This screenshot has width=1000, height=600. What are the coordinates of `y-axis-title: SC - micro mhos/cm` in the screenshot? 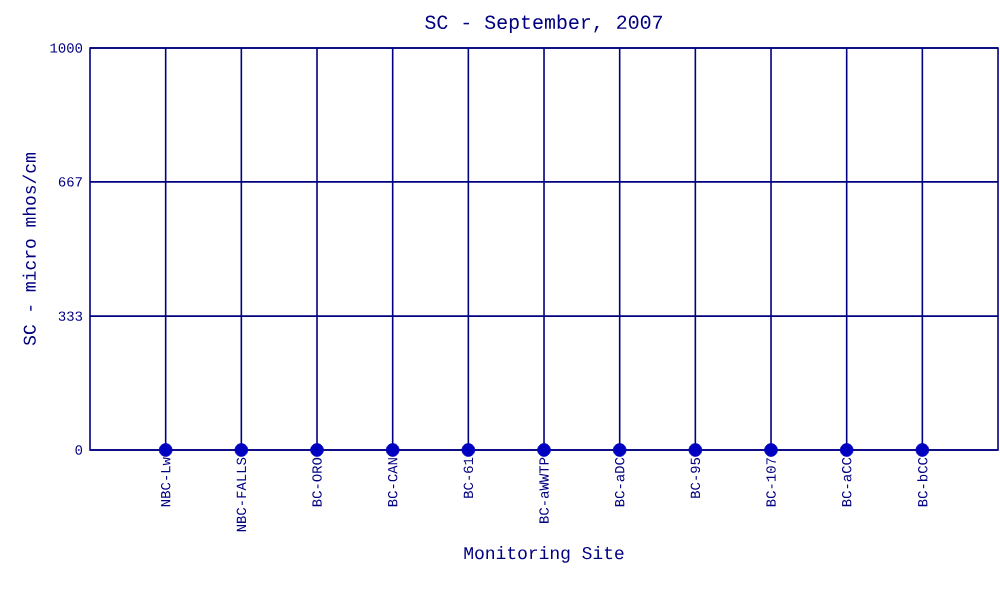 It's located at (29, 249).